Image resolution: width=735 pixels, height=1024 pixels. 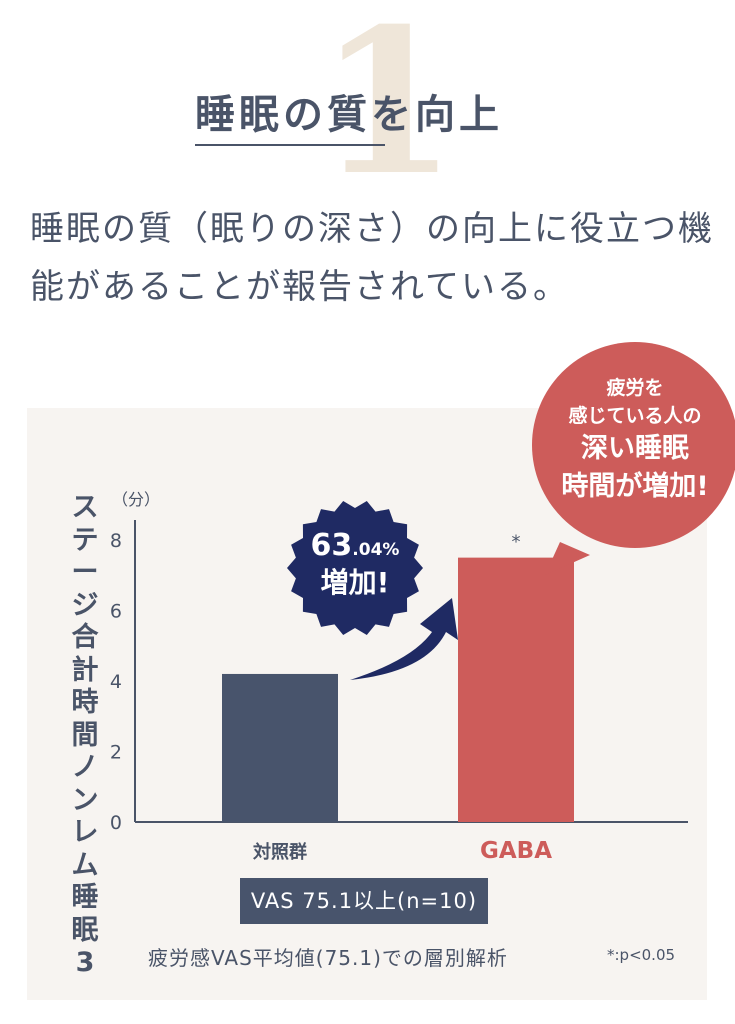 I want to click on x-category-label: 対照群, so click(x=279, y=852).